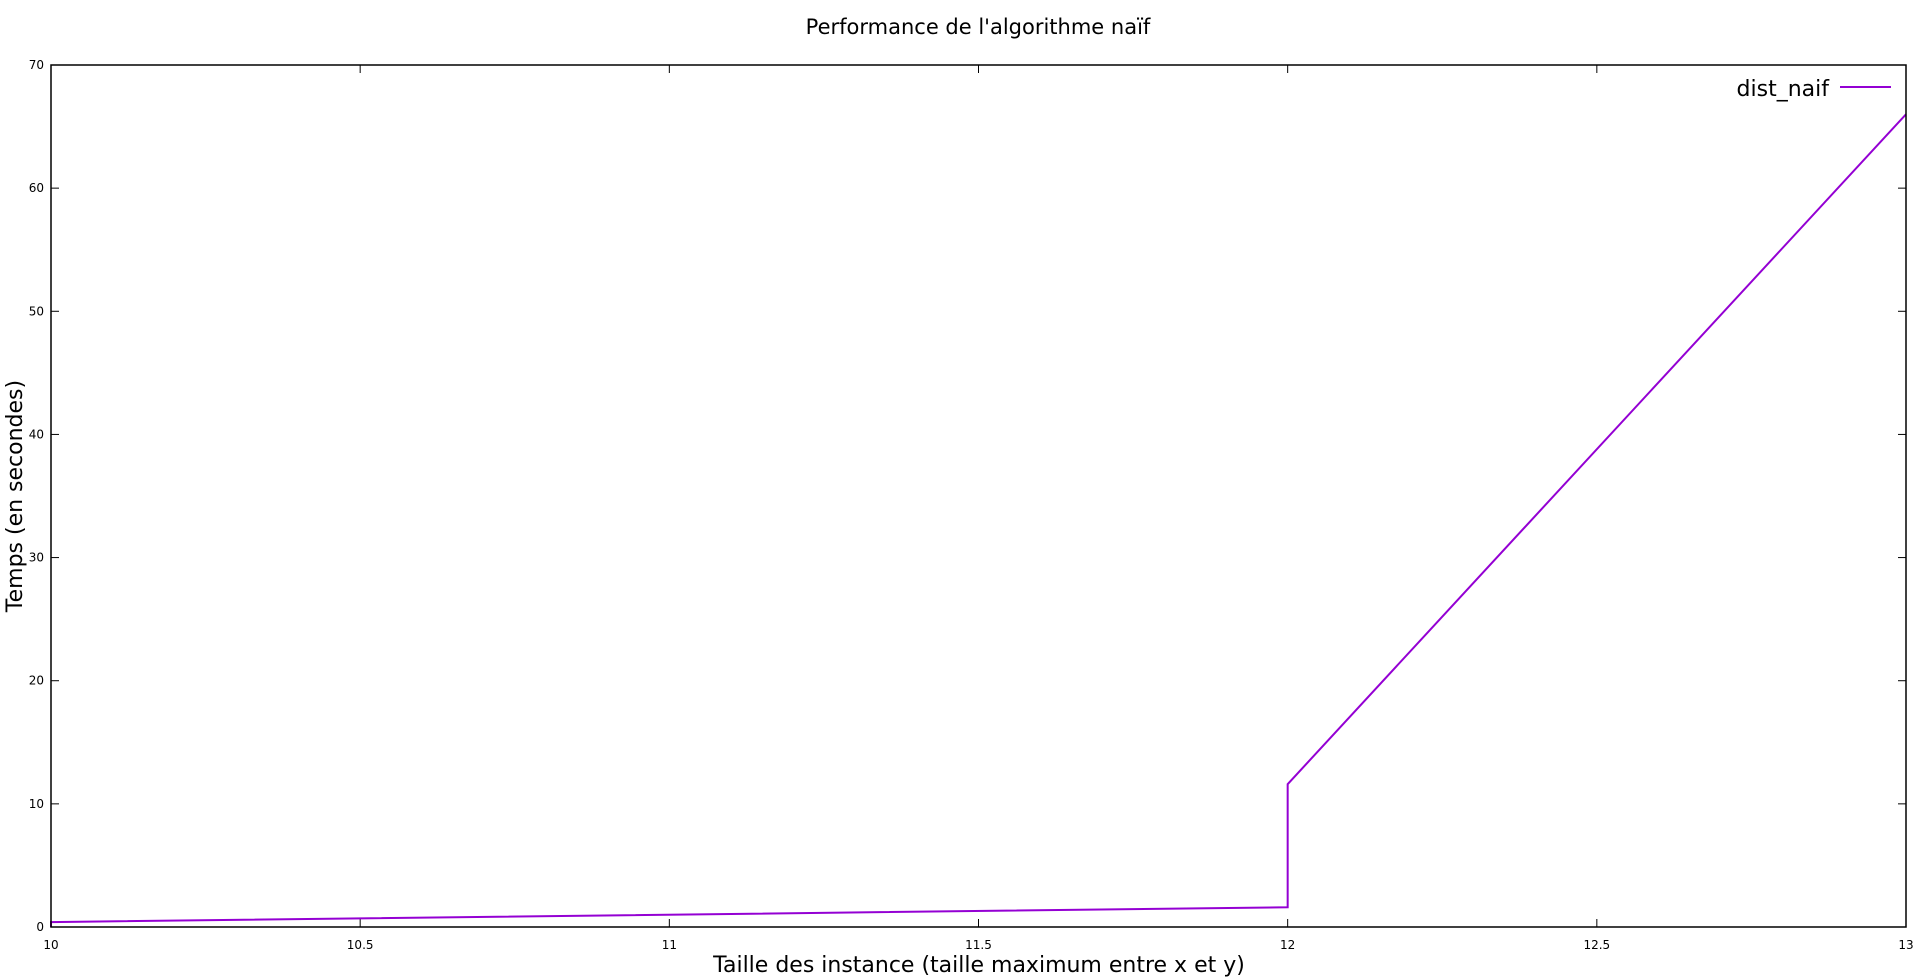 Image resolution: width=1916 pixels, height=978 pixels. Describe the element at coordinates (978, 945) in the screenshot. I see `x-tick-label: 11.5` at that location.